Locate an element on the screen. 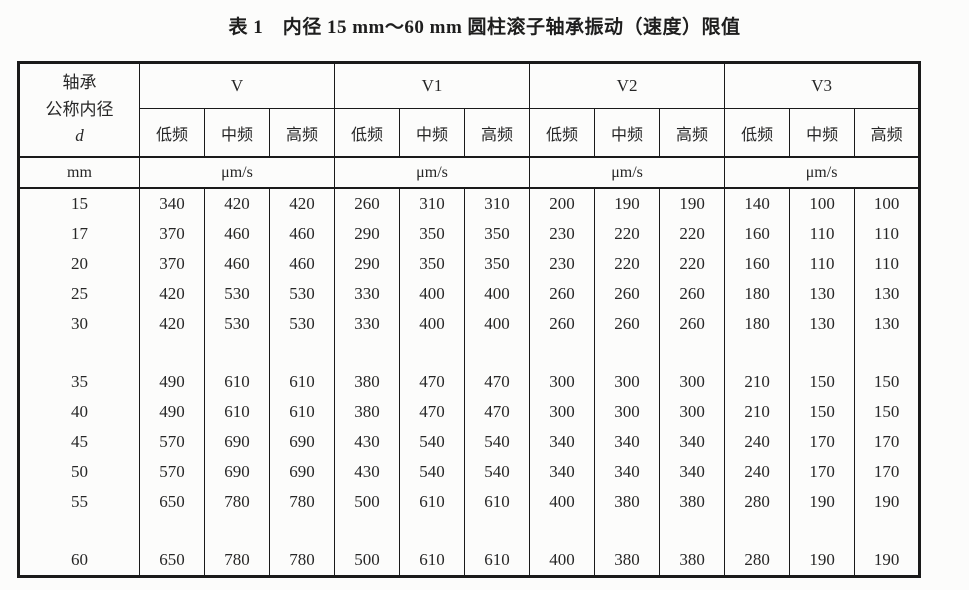  cell-diameter: 20 is located at coordinates (79, 264).